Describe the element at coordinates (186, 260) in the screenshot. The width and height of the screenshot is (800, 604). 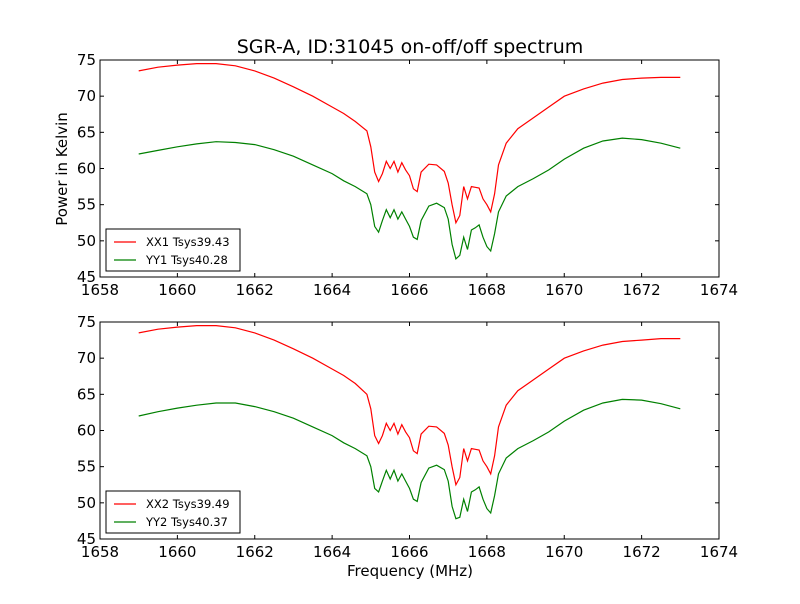
I see `legend-label: YY1 Tsys40.28` at that location.